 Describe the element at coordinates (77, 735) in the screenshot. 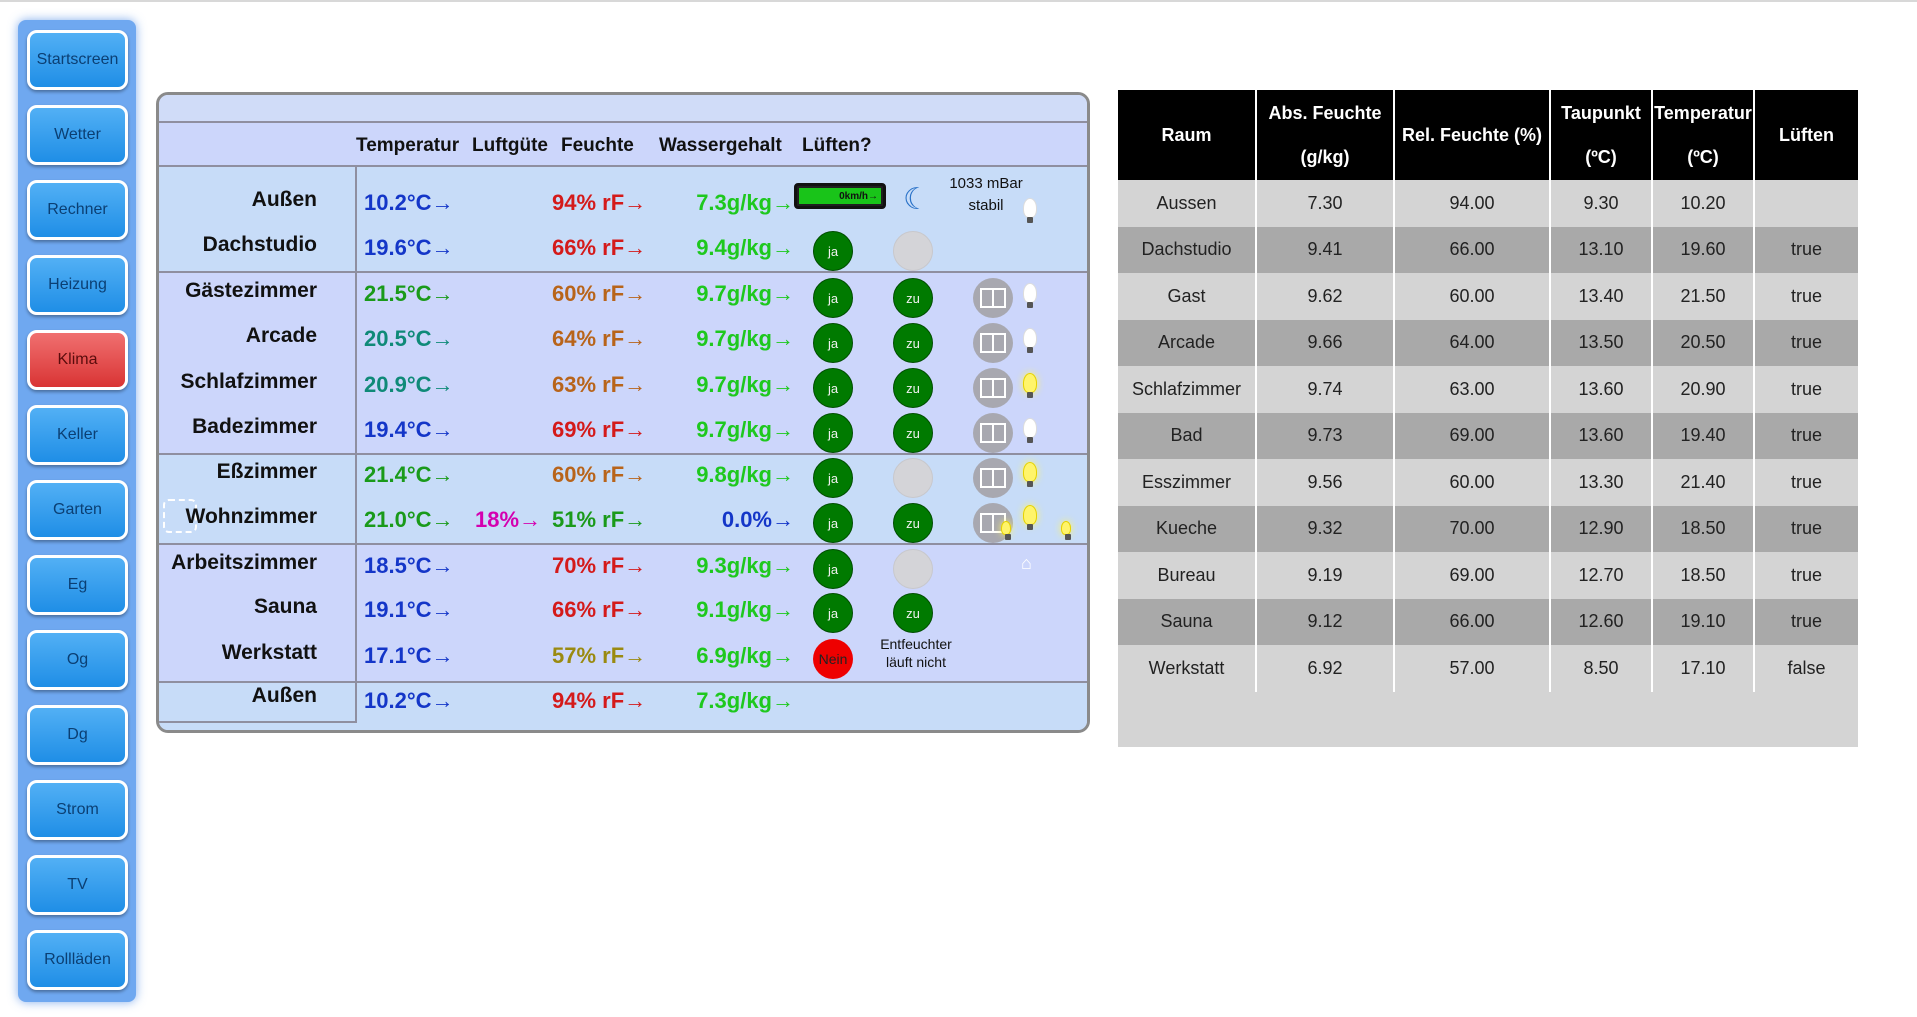

I see `nav-dg-button: Dg` at that location.